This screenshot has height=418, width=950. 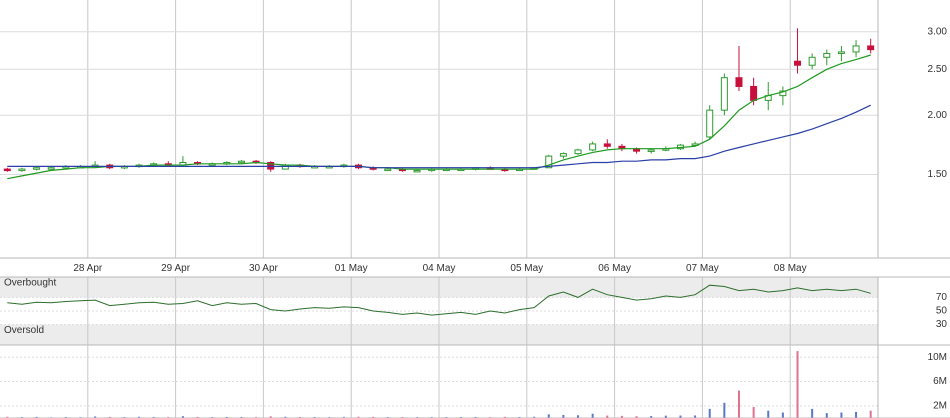 What do you see at coordinates (176, 268) in the screenshot?
I see `date-label: 29 Apr` at bounding box center [176, 268].